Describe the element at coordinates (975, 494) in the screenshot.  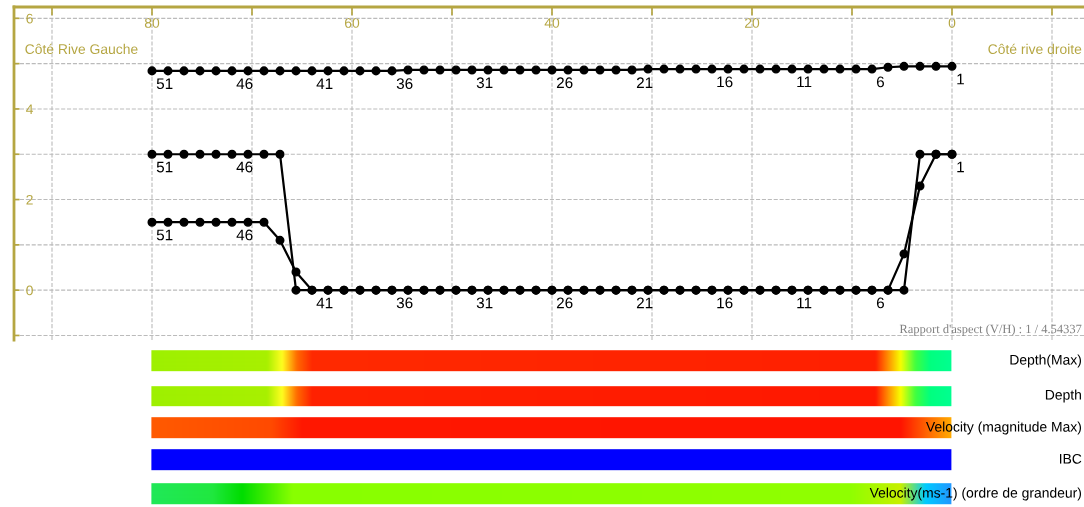
I see `text: Velocity(ms-1) (ordre de grandeur)` at that location.